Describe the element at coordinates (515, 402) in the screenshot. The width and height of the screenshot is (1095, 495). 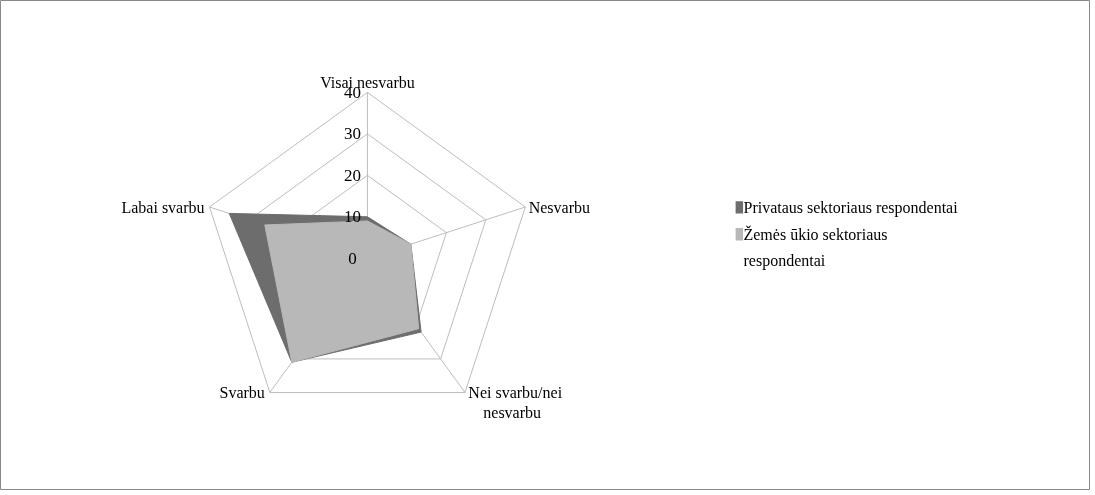
I see `spoke-label: Nei svarbu/nei nesvarbu` at that location.